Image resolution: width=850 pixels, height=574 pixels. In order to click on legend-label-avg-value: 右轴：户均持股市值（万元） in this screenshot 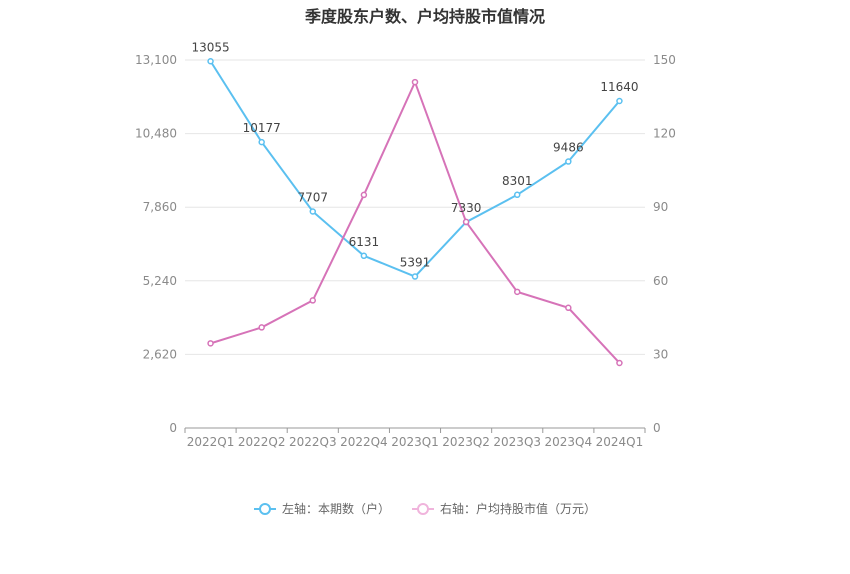, I will do `click(518, 509)`.